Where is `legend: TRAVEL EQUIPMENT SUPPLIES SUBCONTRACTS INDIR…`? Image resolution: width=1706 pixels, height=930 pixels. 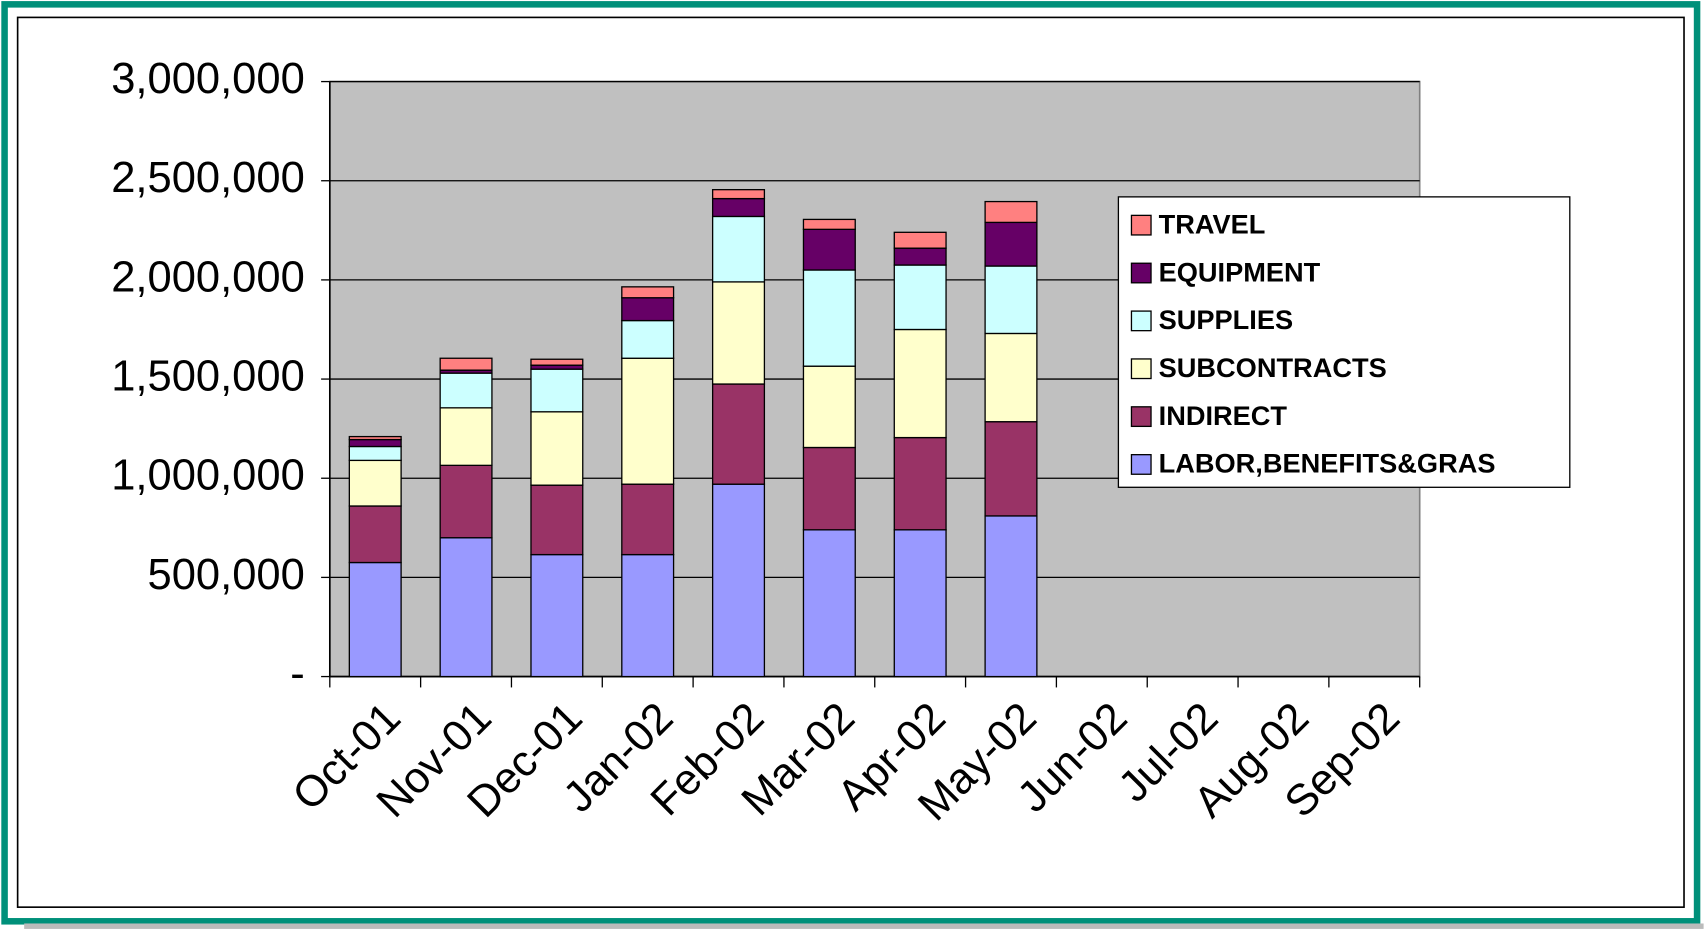
legend: TRAVEL EQUIPMENT SUPPLIES SUBCONTRACTS INDIR… is located at coordinates (1344, 342).